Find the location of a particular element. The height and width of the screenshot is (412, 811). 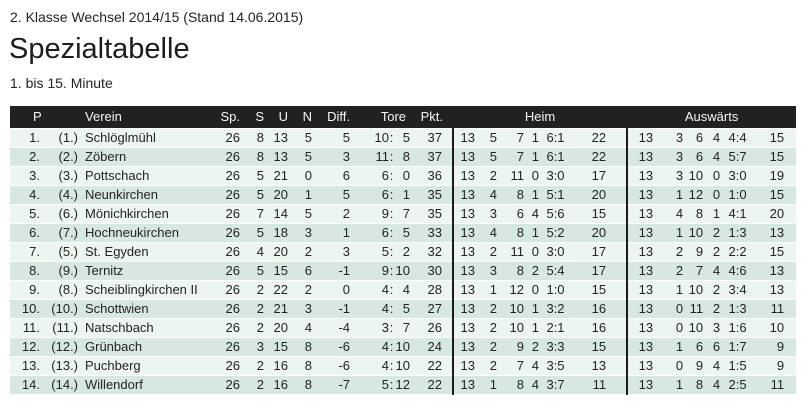

cell-points: 37 is located at coordinates (433, 138).